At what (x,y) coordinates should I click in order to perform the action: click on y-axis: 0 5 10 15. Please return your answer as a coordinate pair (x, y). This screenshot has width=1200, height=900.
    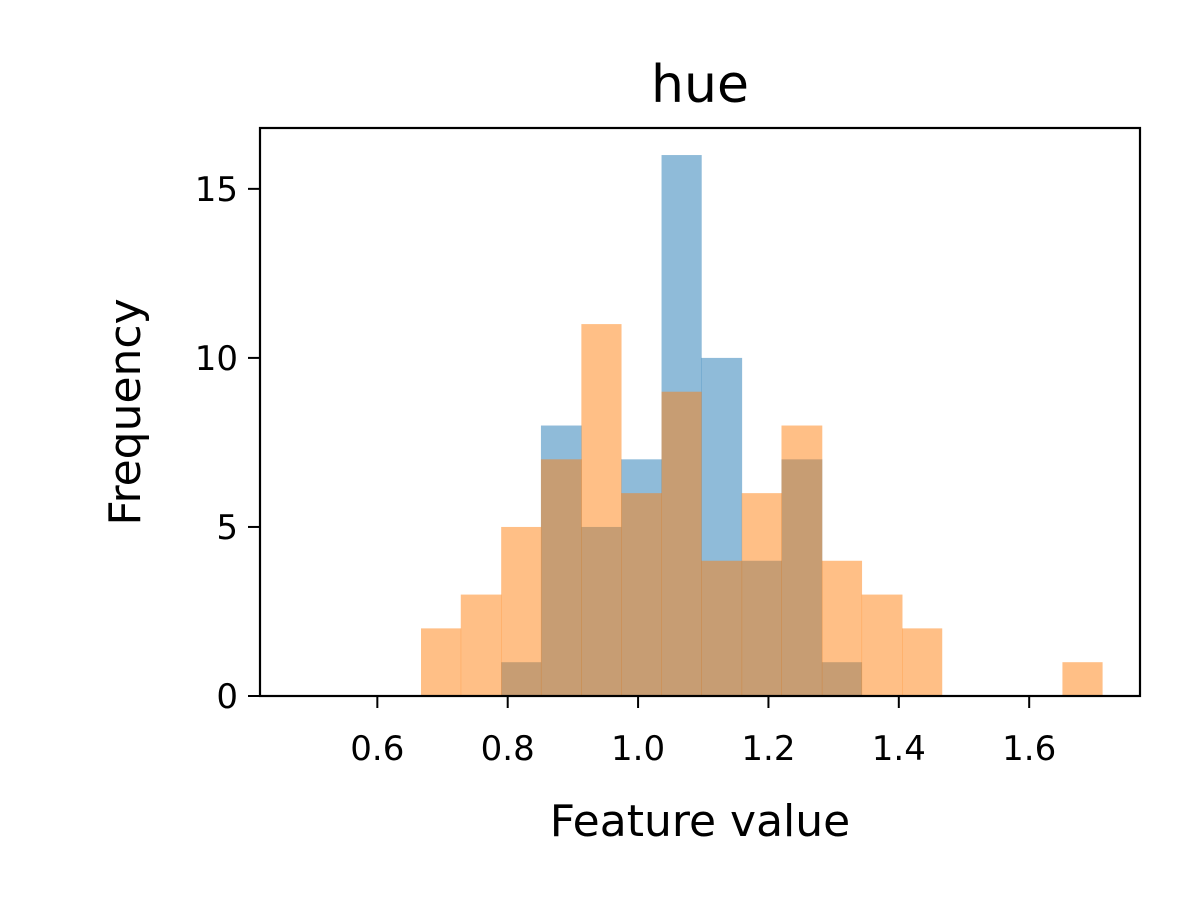
    Looking at the image, I should click on (227, 443).